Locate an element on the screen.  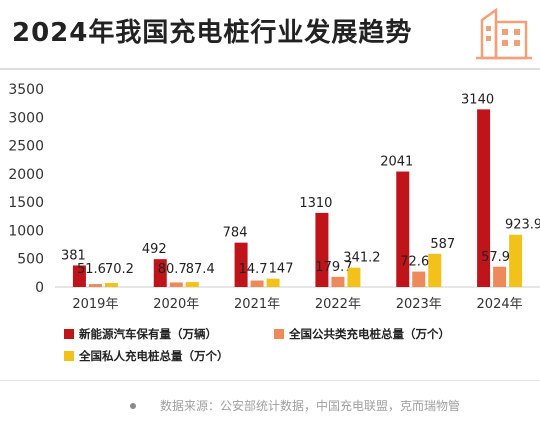
data-label: 72.6 is located at coordinates (414, 262).